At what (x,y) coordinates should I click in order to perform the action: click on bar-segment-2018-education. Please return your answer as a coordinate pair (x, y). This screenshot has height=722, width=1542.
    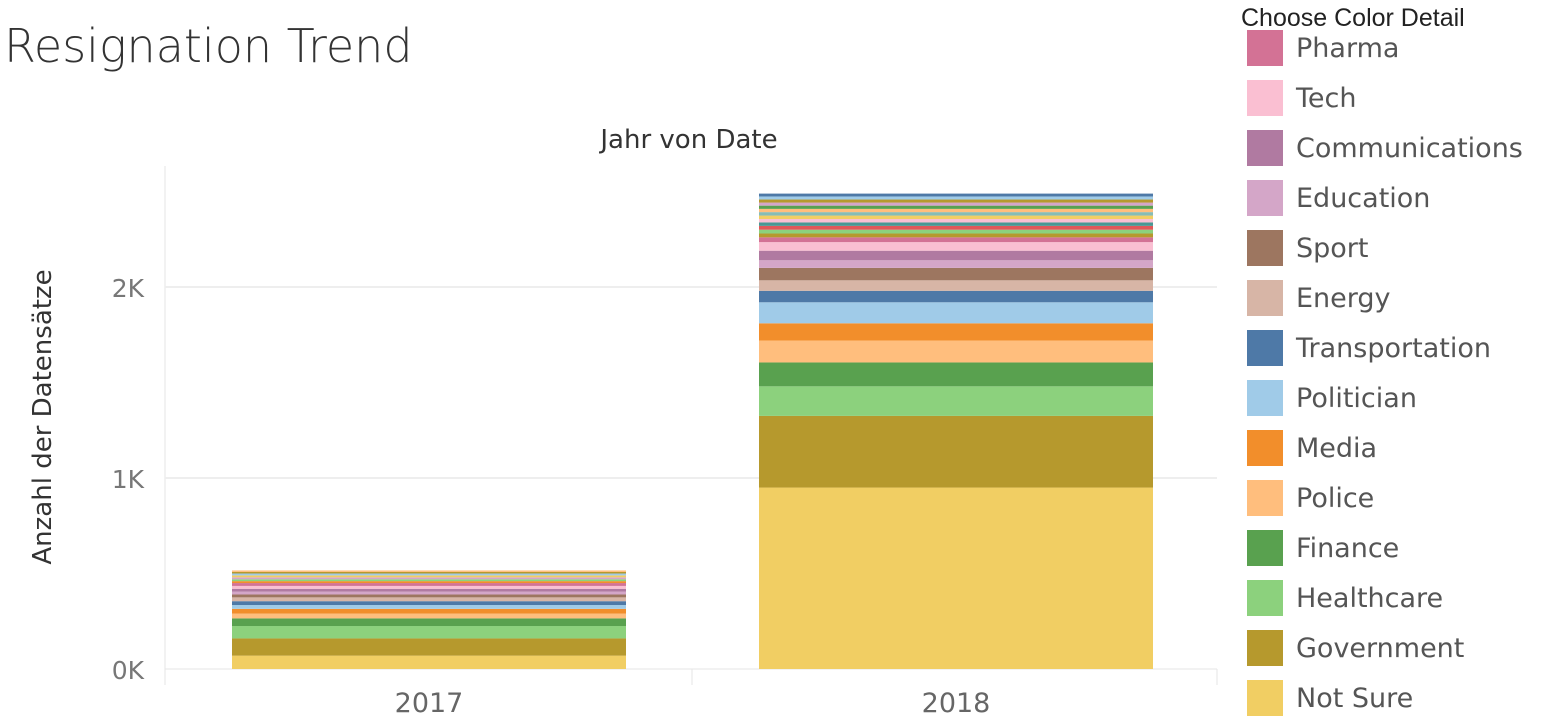
    Looking at the image, I should click on (956, 264).